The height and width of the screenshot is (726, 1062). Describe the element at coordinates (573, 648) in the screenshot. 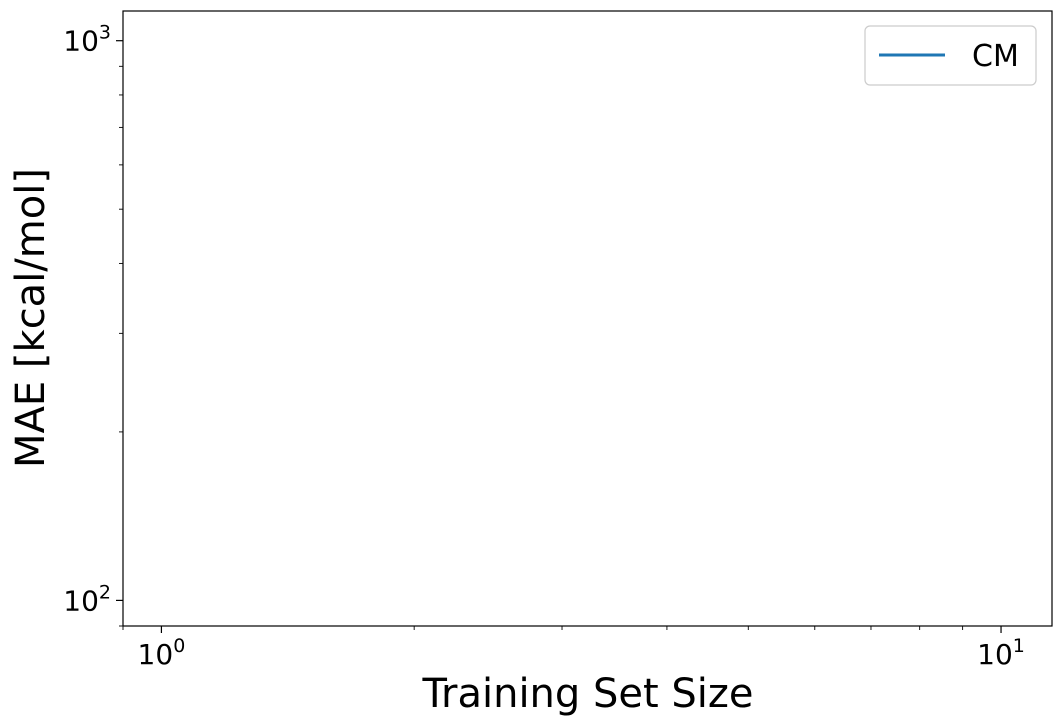

I see `x-axis-ticks: 10⁰ 10¹` at that location.